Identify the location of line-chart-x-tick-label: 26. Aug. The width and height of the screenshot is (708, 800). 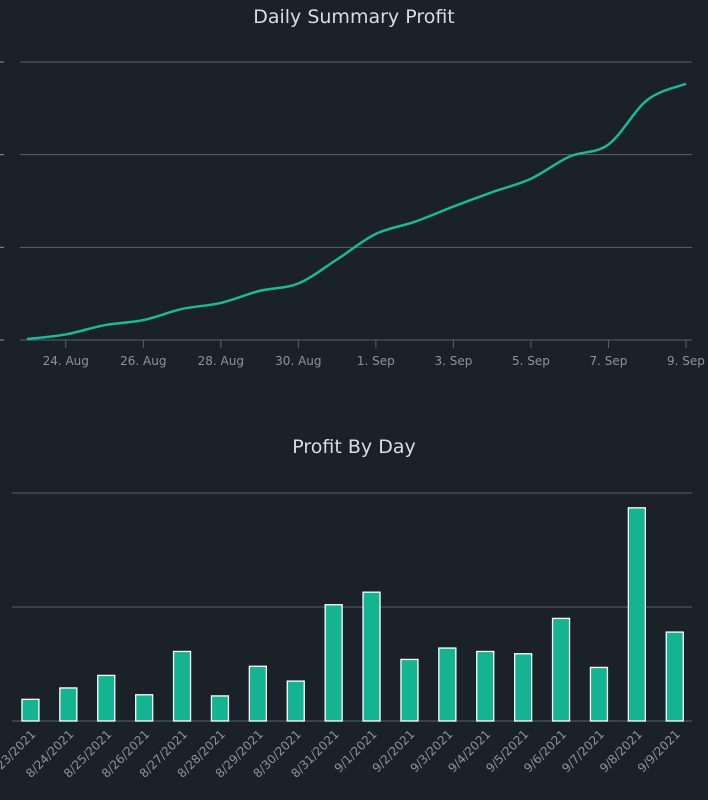
(143, 361).